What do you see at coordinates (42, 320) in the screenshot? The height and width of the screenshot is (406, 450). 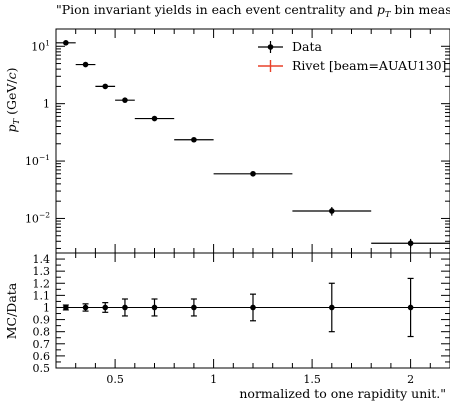 I see `ratio-tick-label: 0.9` at bounding box center [42, 320].